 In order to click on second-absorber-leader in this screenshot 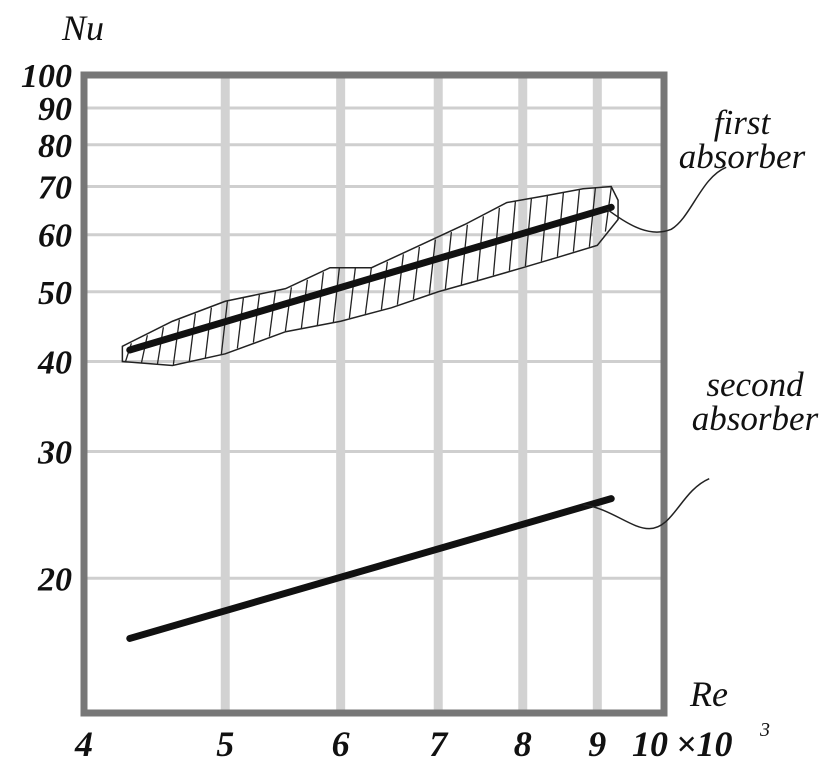, I will do `click(646, 503)`.